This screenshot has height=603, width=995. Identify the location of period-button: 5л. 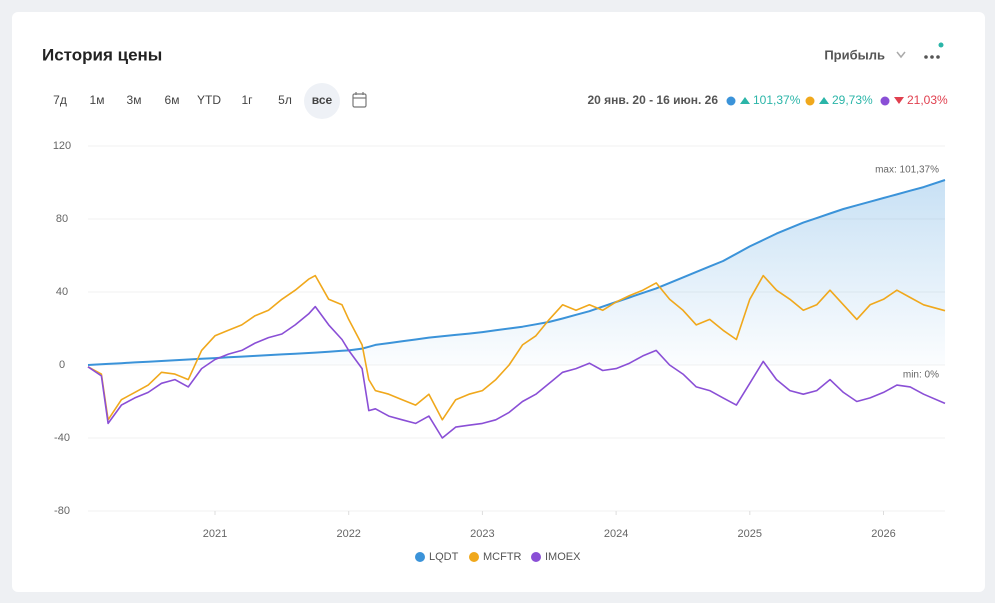
(285, 100).